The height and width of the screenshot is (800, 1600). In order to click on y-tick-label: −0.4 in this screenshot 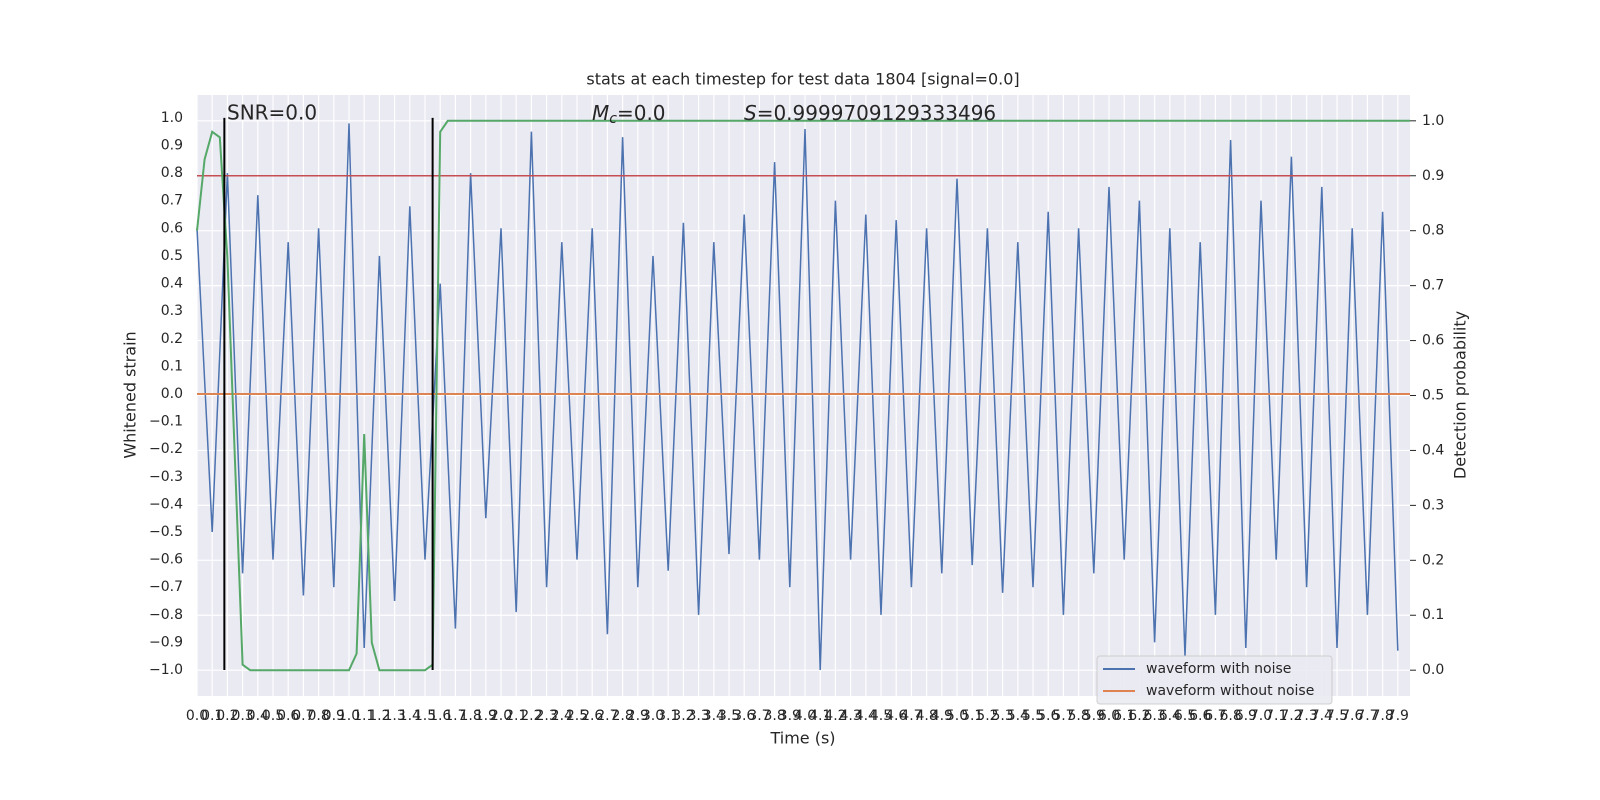, I will do `click(166, 504)`.